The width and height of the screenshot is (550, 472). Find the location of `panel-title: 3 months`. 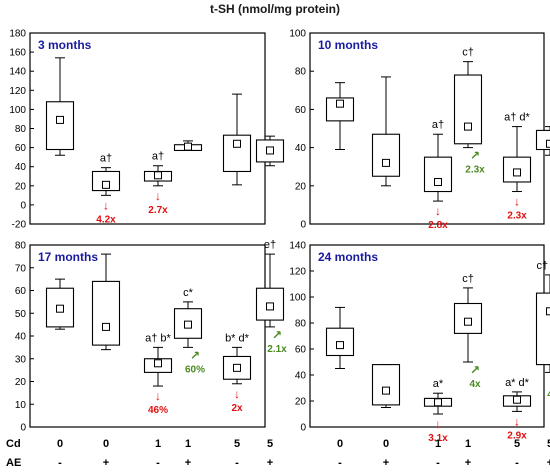

panel-title: 3 months is located at coordinates (65, 45).